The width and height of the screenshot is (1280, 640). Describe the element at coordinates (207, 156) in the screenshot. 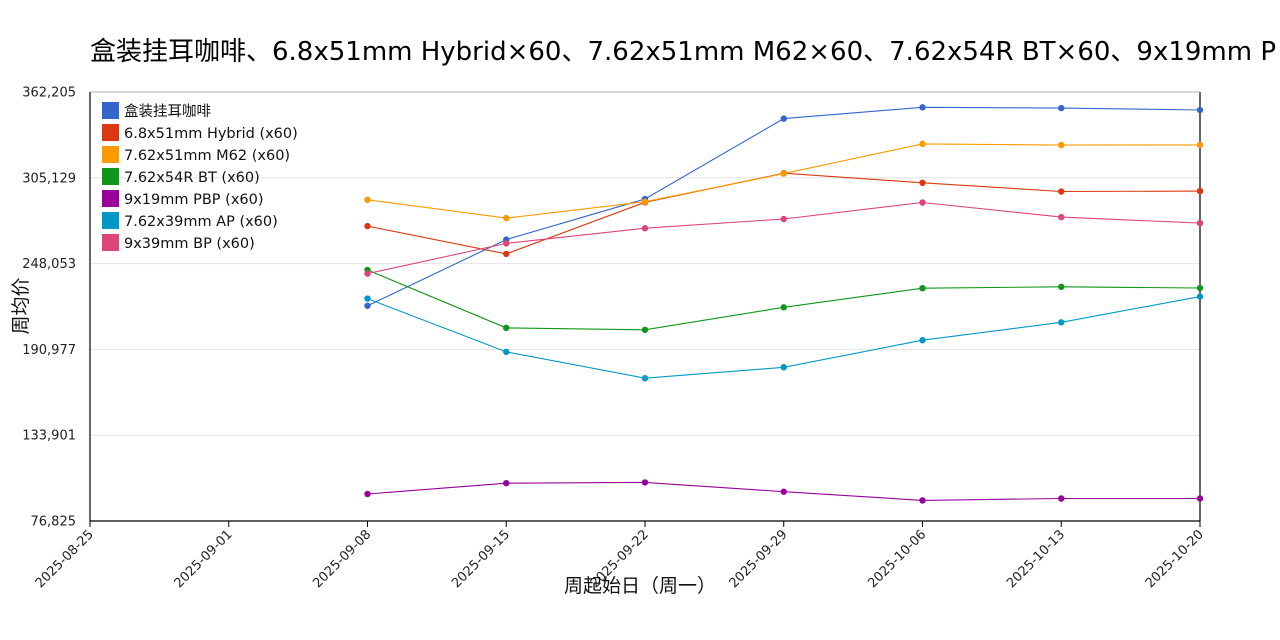

I see `legend-label: 7.62x51mm M62 (x60)` at that location.